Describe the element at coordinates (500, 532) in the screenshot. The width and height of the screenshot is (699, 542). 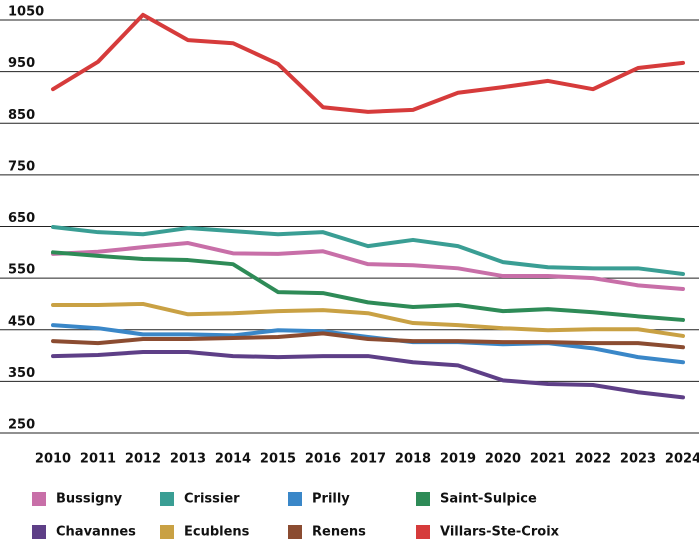
I see `legend-label: Villars-Ste-Croix` at that location.